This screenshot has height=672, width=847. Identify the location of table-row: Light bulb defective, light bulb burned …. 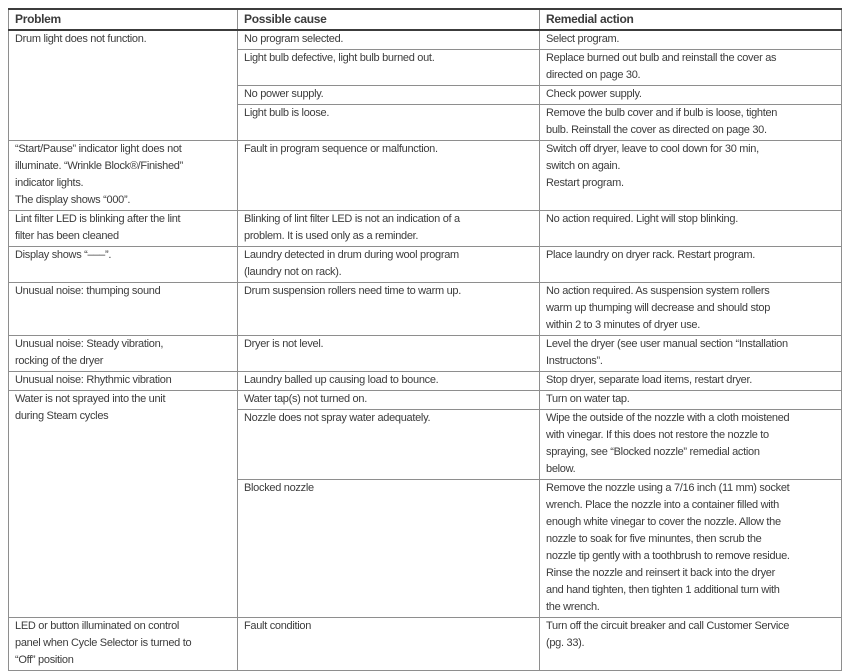
(425, 67).